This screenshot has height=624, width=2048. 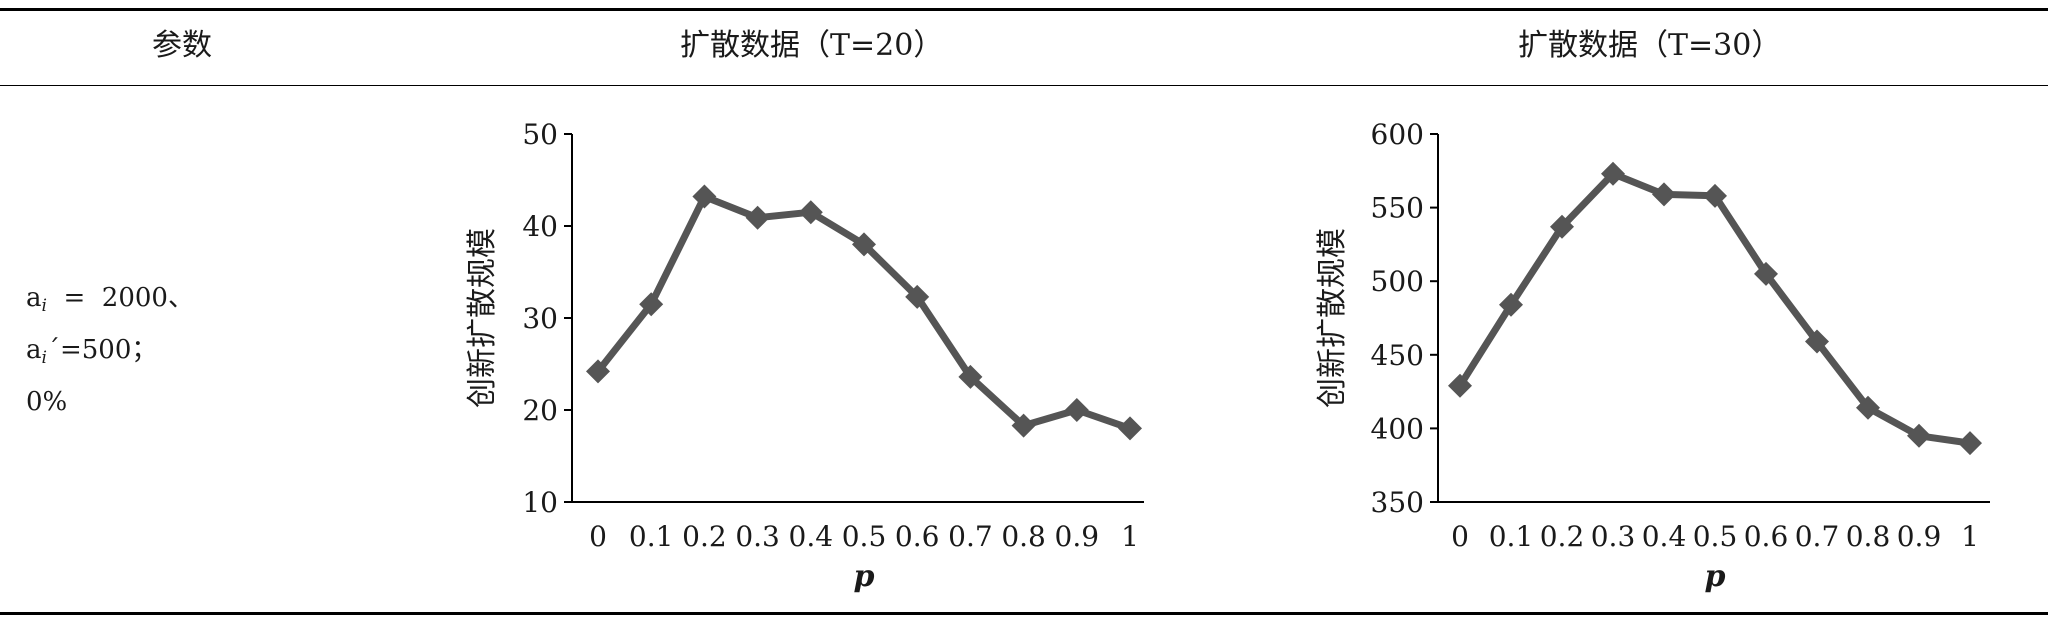 What do you see at coordinates (1397, 355) in the screenshot?
I see `y-tick-label: 450` at bounding box center [1397, 355].